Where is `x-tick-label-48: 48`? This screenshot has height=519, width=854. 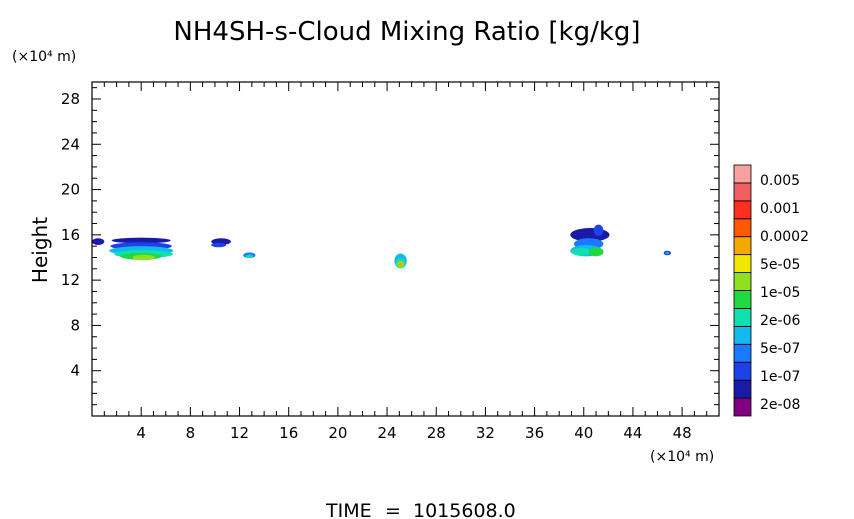
x-tick-label-48: 48 is located at coordinates (682, 433).